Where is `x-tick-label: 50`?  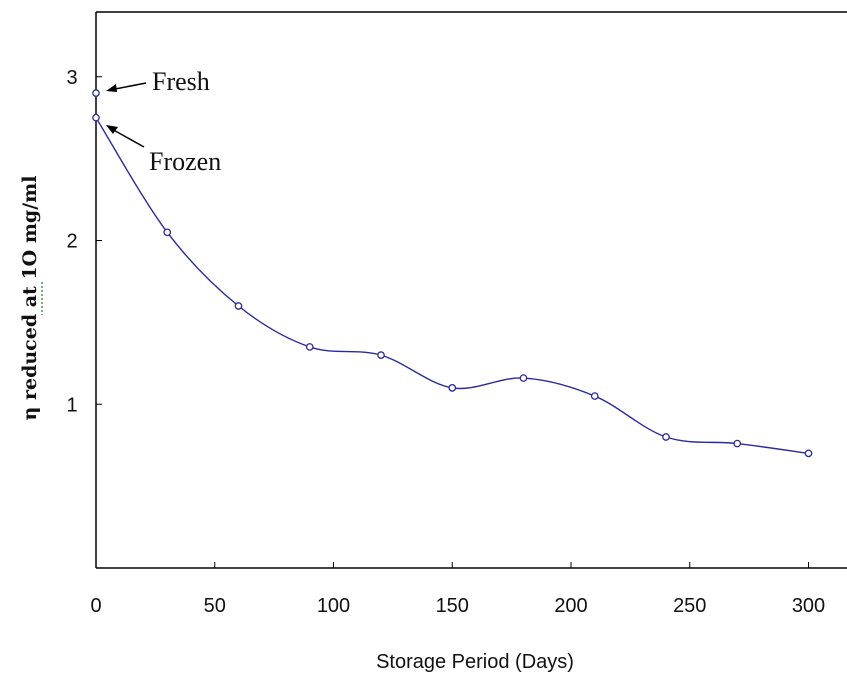
x-tick-label: 50 is located at coordinates (215, 606).